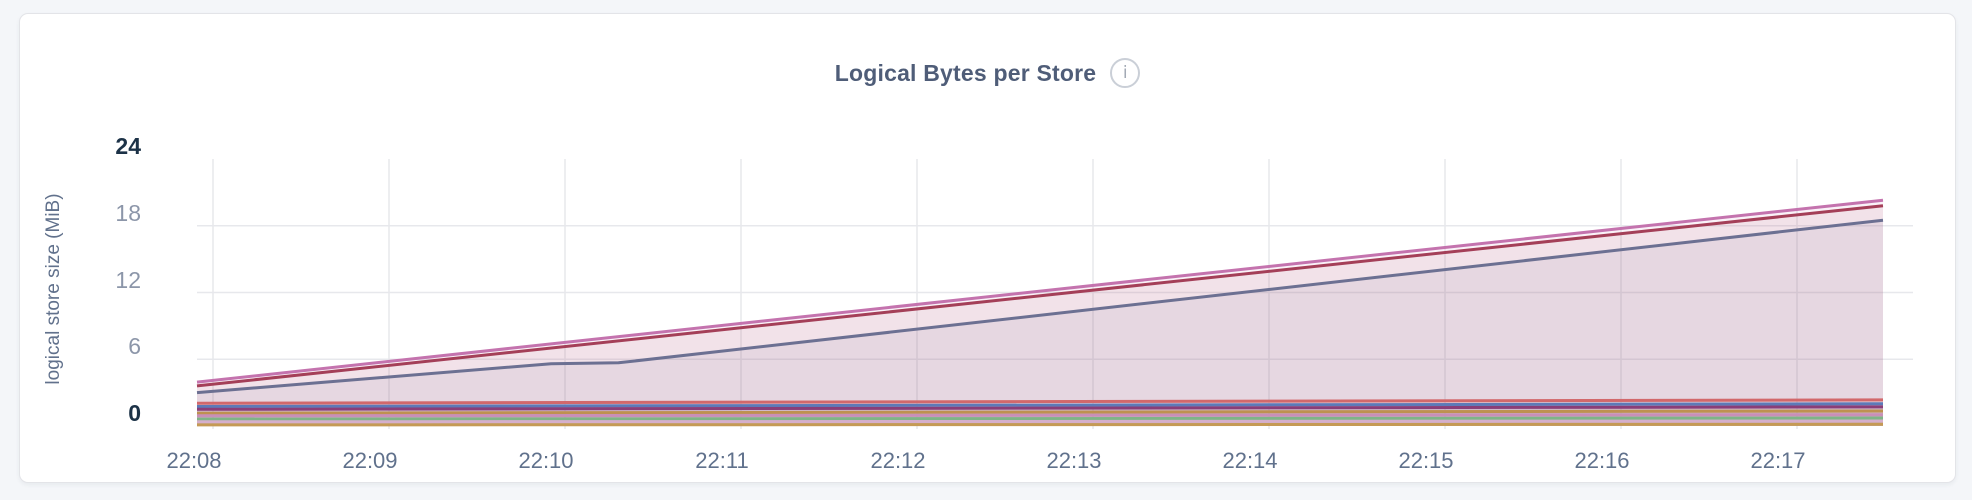 The width and height of the screenshot is (1972, 500). I want to click on x-tick-label-22:13: 22:13, so click(1074, 460).